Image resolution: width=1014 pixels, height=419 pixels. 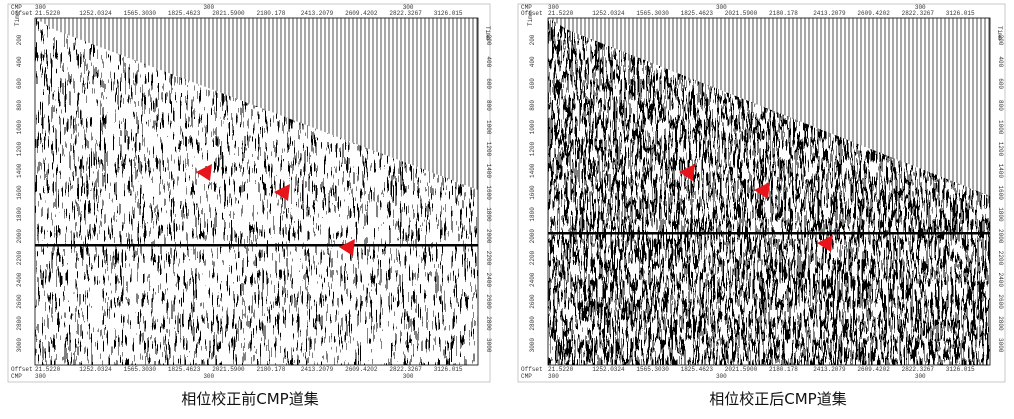 What do you see at coordinates (960, 369) in the screenshot?
I see `offset-value: 3126.015` at bounding box center [960, 369].